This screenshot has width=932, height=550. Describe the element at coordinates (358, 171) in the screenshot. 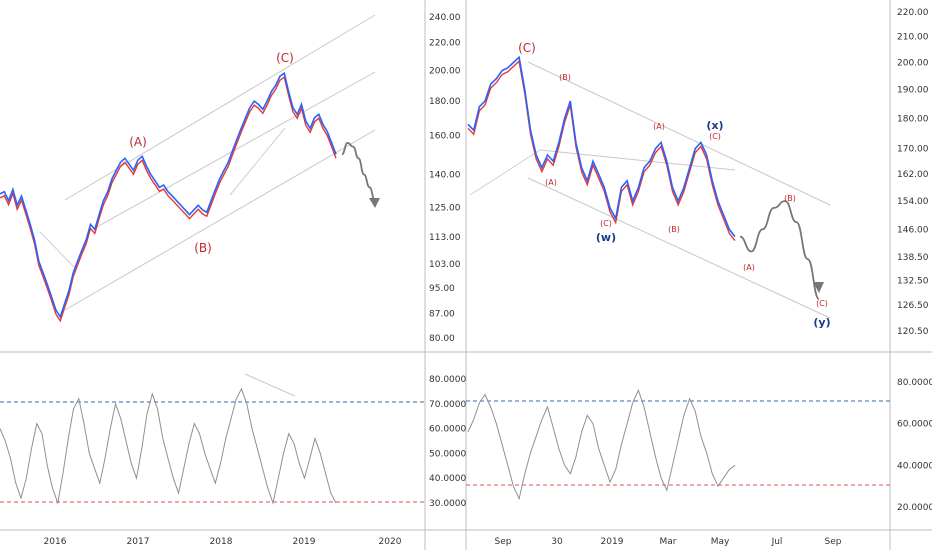

I see `left-forecast-arrow` at that location.